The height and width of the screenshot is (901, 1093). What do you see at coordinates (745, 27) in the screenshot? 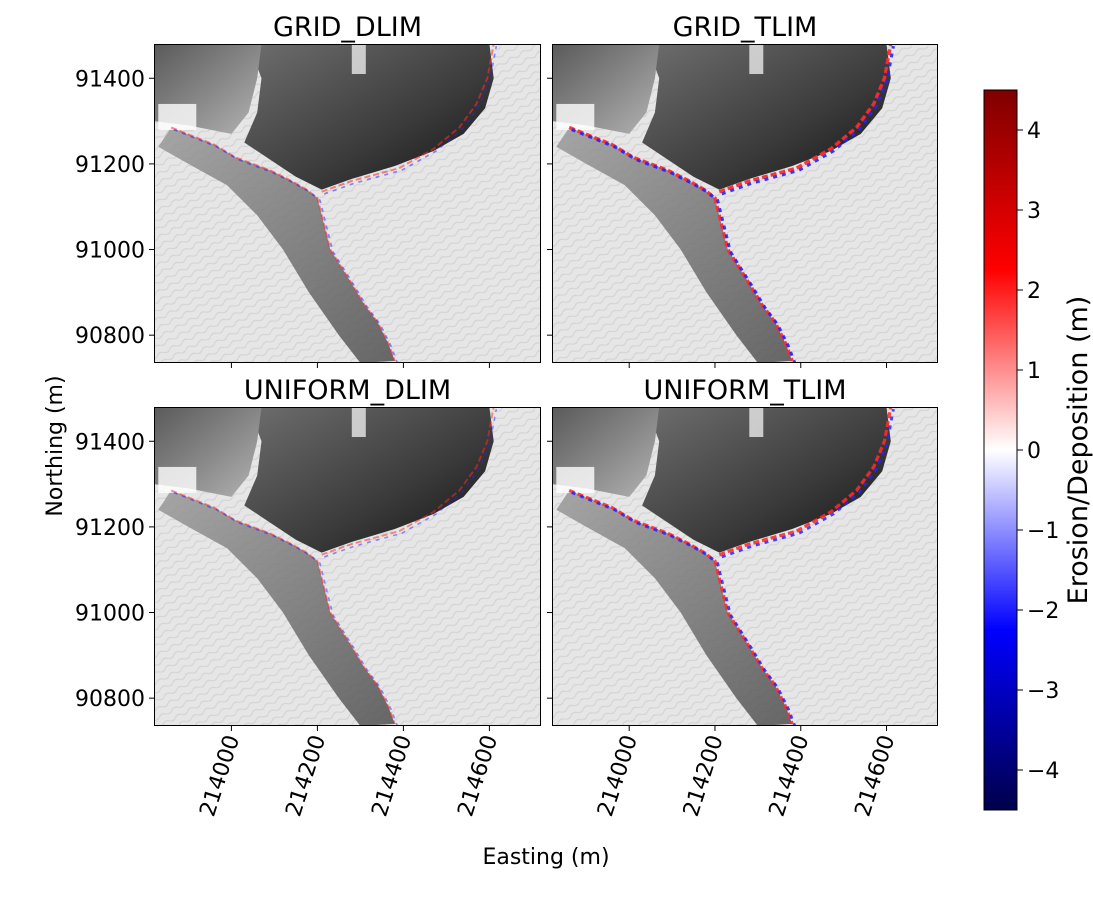
I see `panel-title: GRID_TLIM` at bounding box center [745, 27].